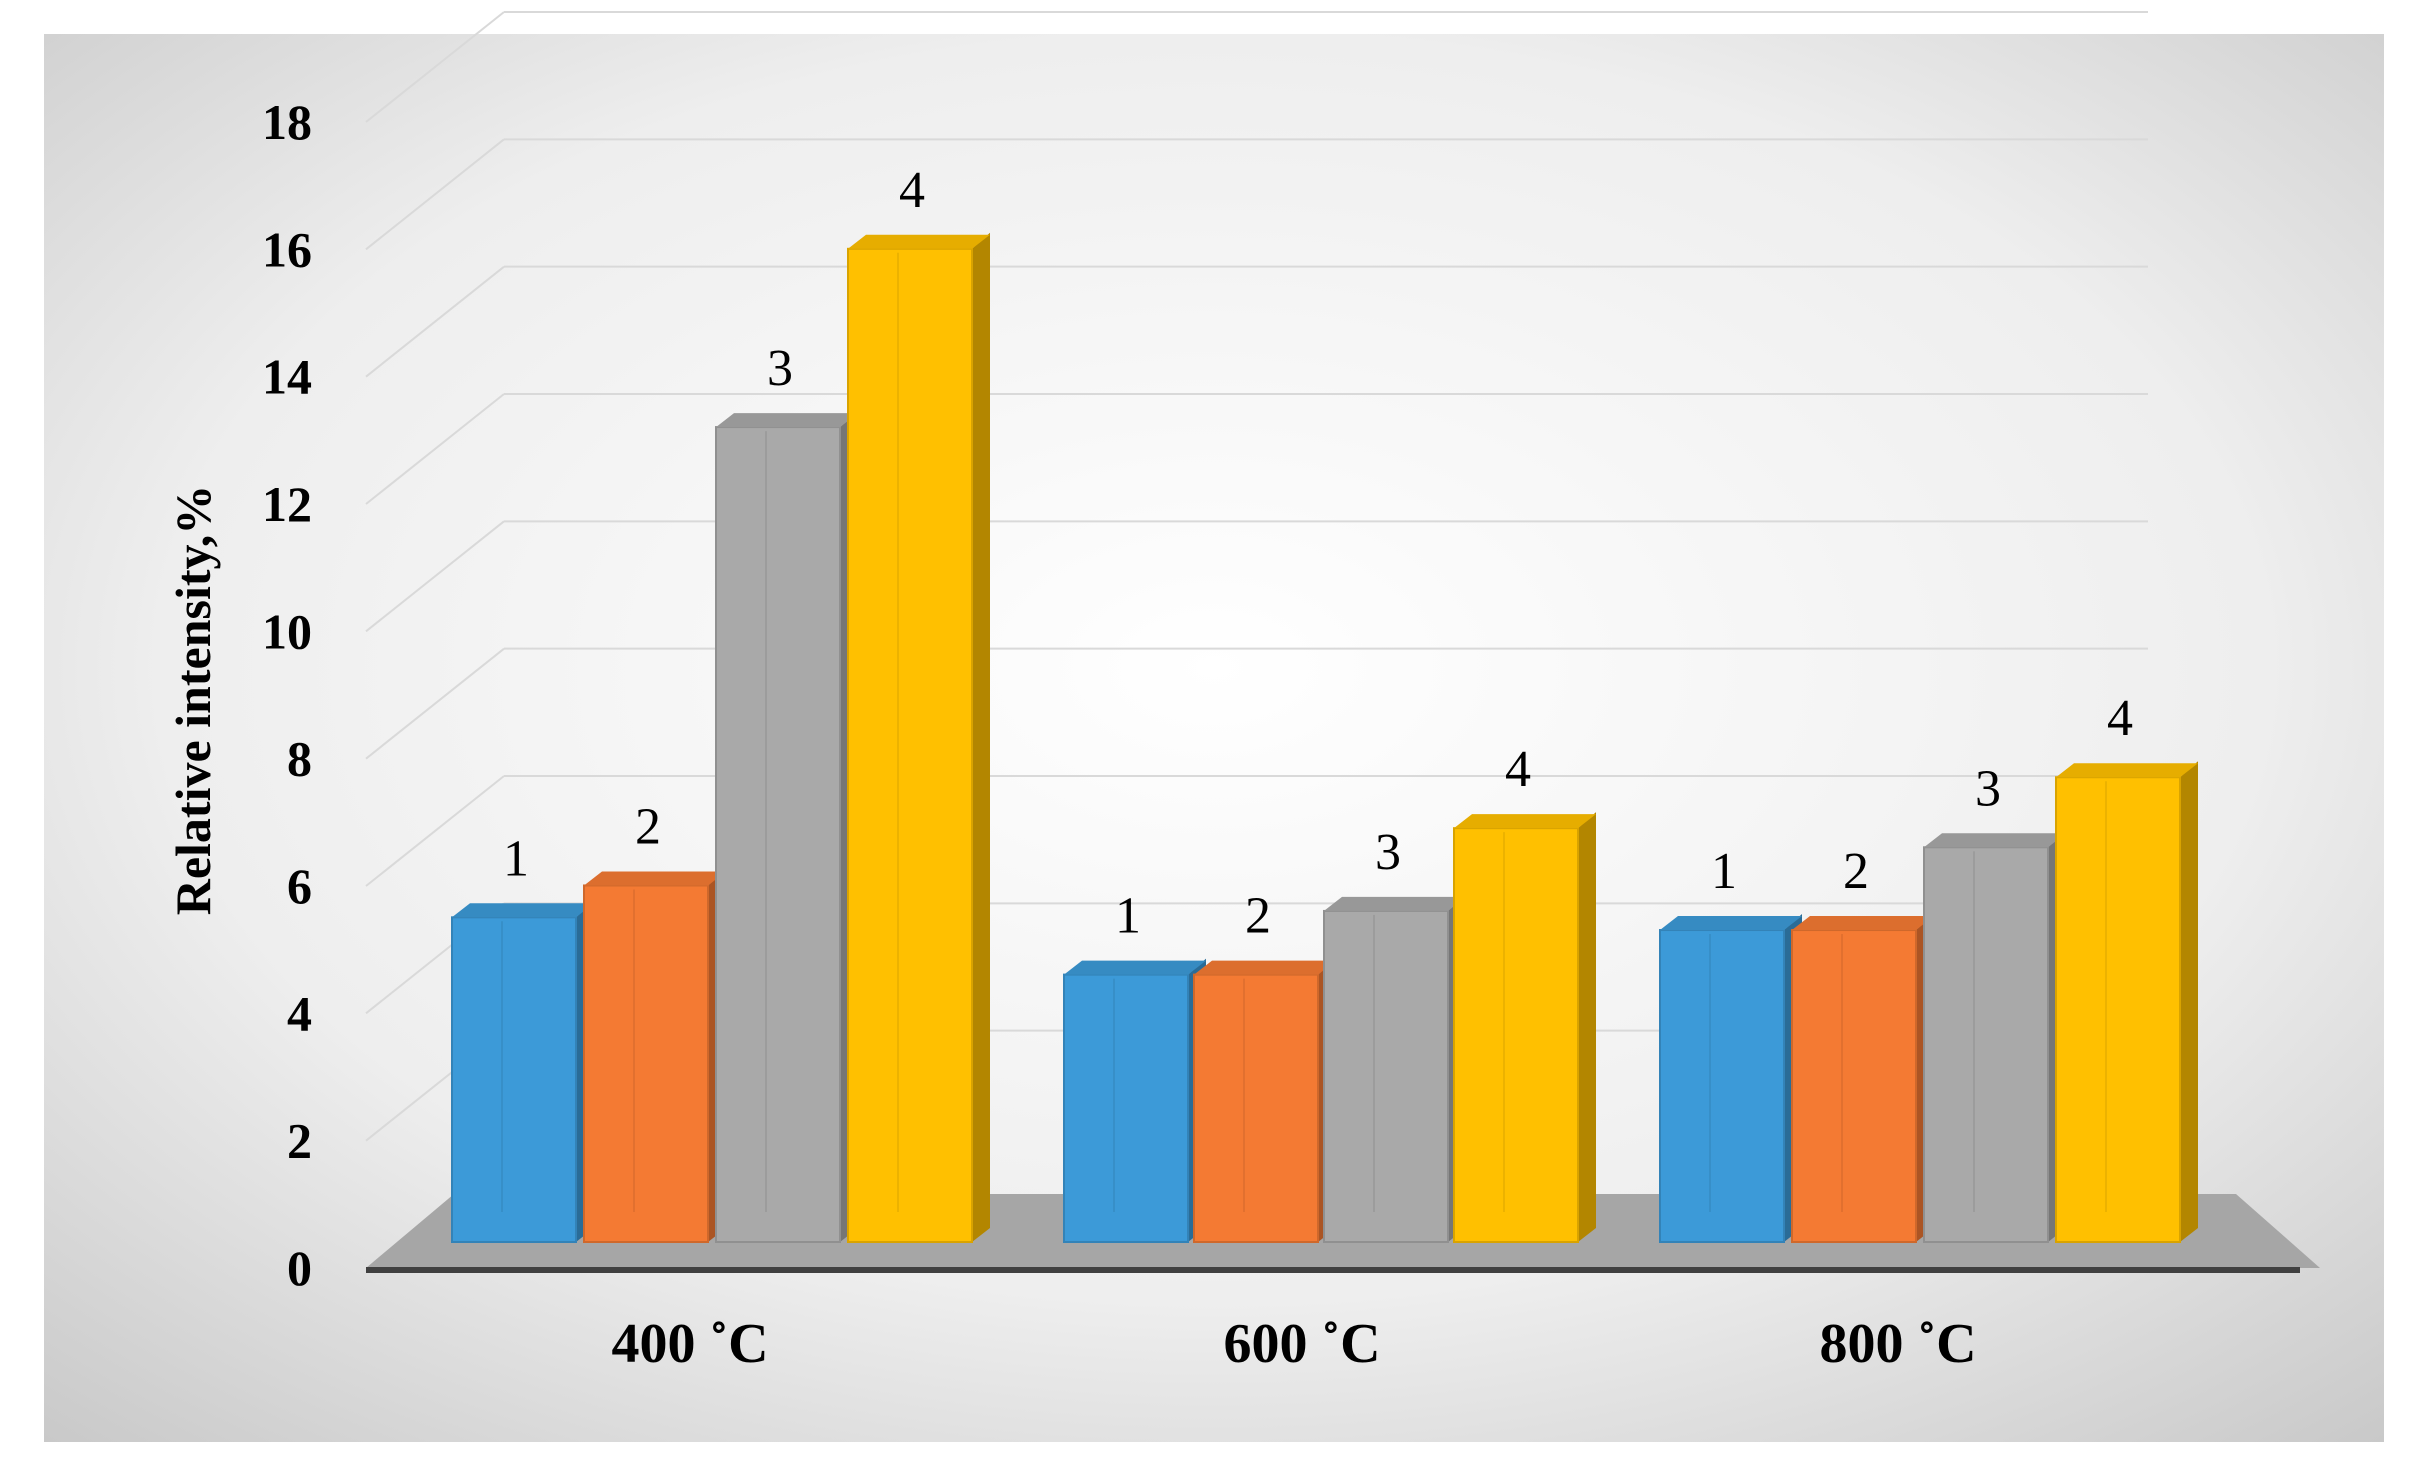 The width and height of the screenshot is (2424, 1468). What do you see at coordinates (299, 1013) in the screenshot?
I see `y-tick-label: 4` at bounding box center [299, 1013].